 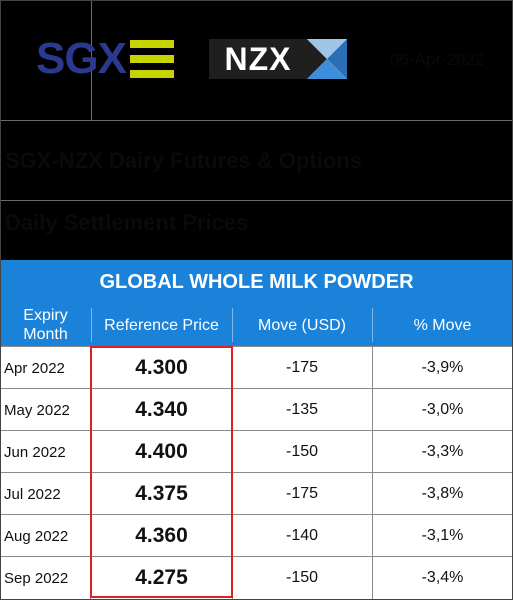 I want to click on sgx-logo: SGX, so click(x=105, y=58).